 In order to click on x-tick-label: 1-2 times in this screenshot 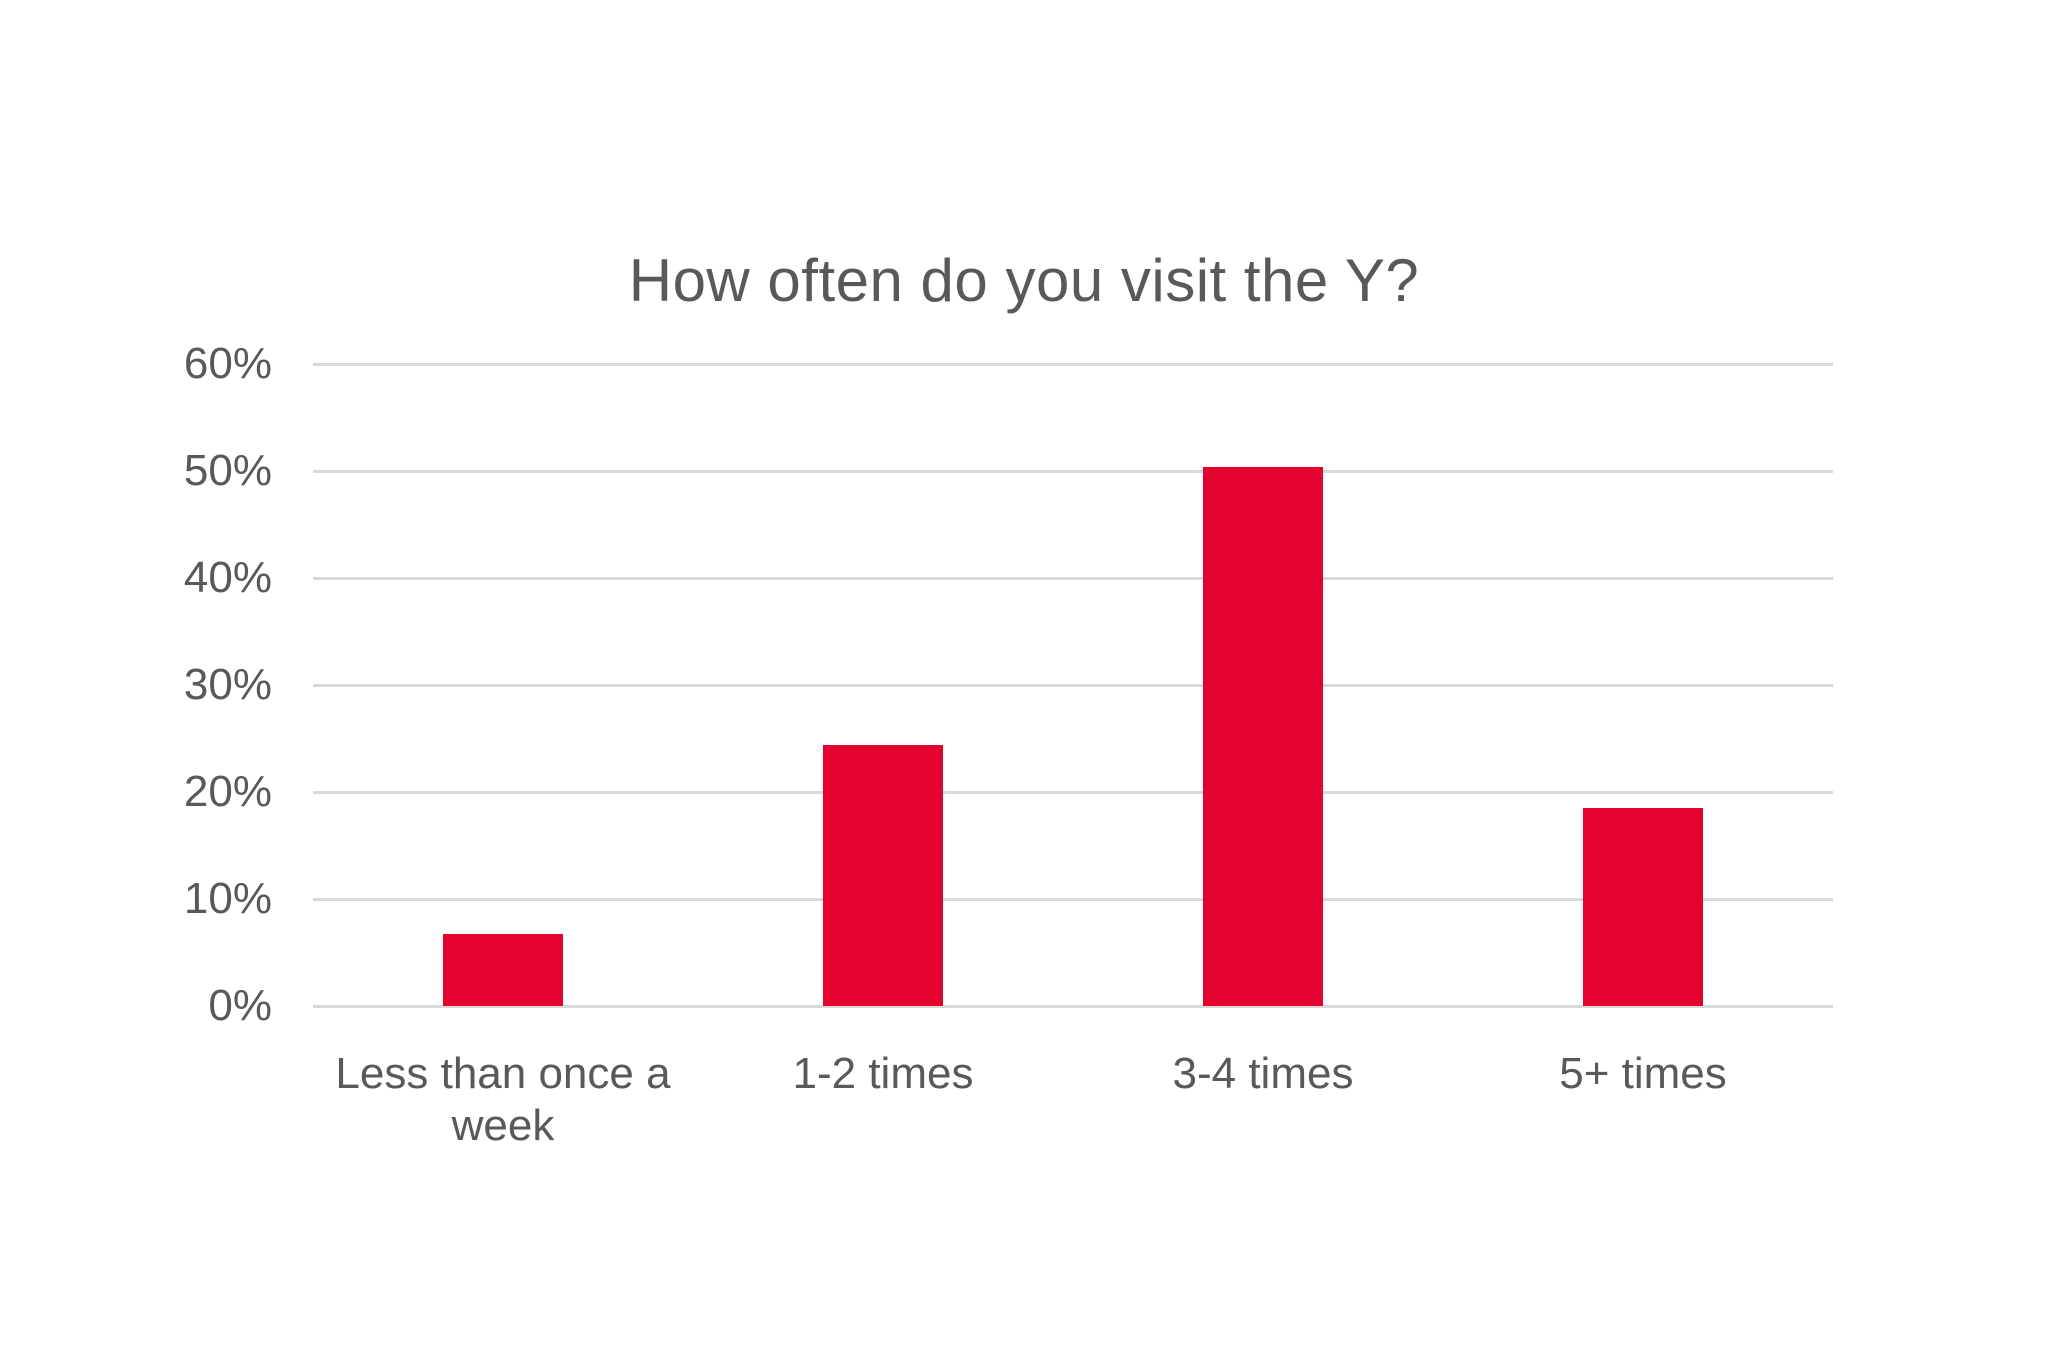, I will do `click(883, 1073)`.